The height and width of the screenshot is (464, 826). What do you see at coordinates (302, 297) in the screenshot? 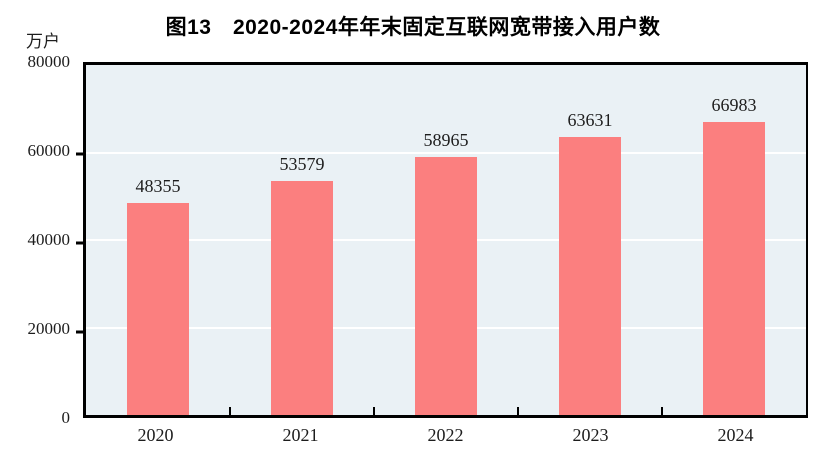
I see `bar-2021` at bounding box center [302, 297].